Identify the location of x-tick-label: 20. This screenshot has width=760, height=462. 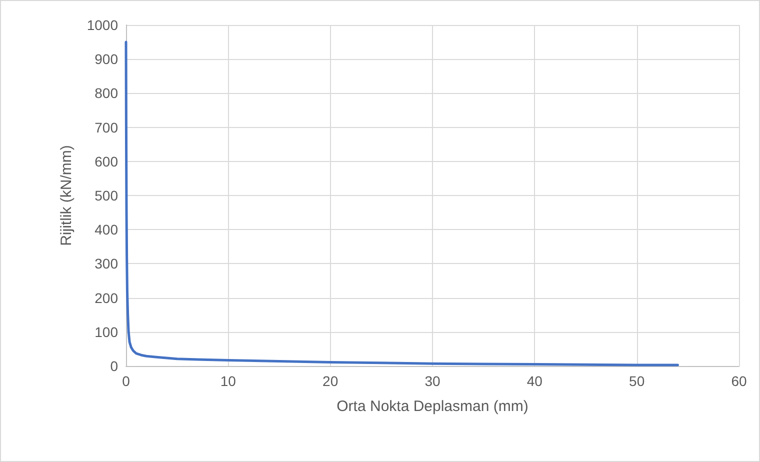
(330, 381).